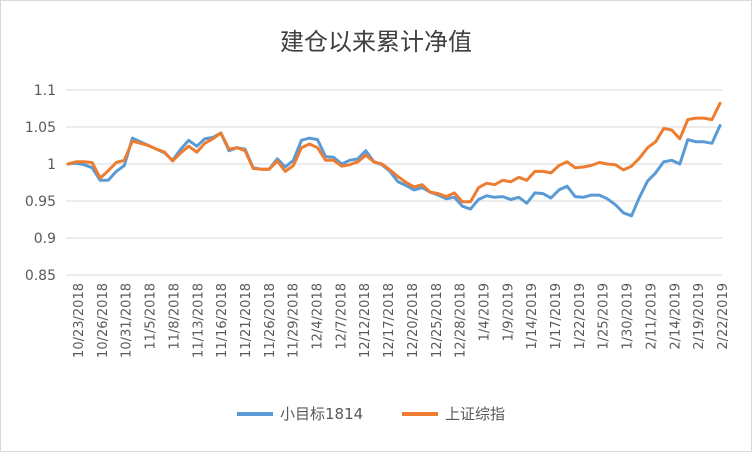 Image resolution: width=752 pixels, height=452 pixels. I want to click on x-tick-label: 2/11/2019, so click(651, 316).